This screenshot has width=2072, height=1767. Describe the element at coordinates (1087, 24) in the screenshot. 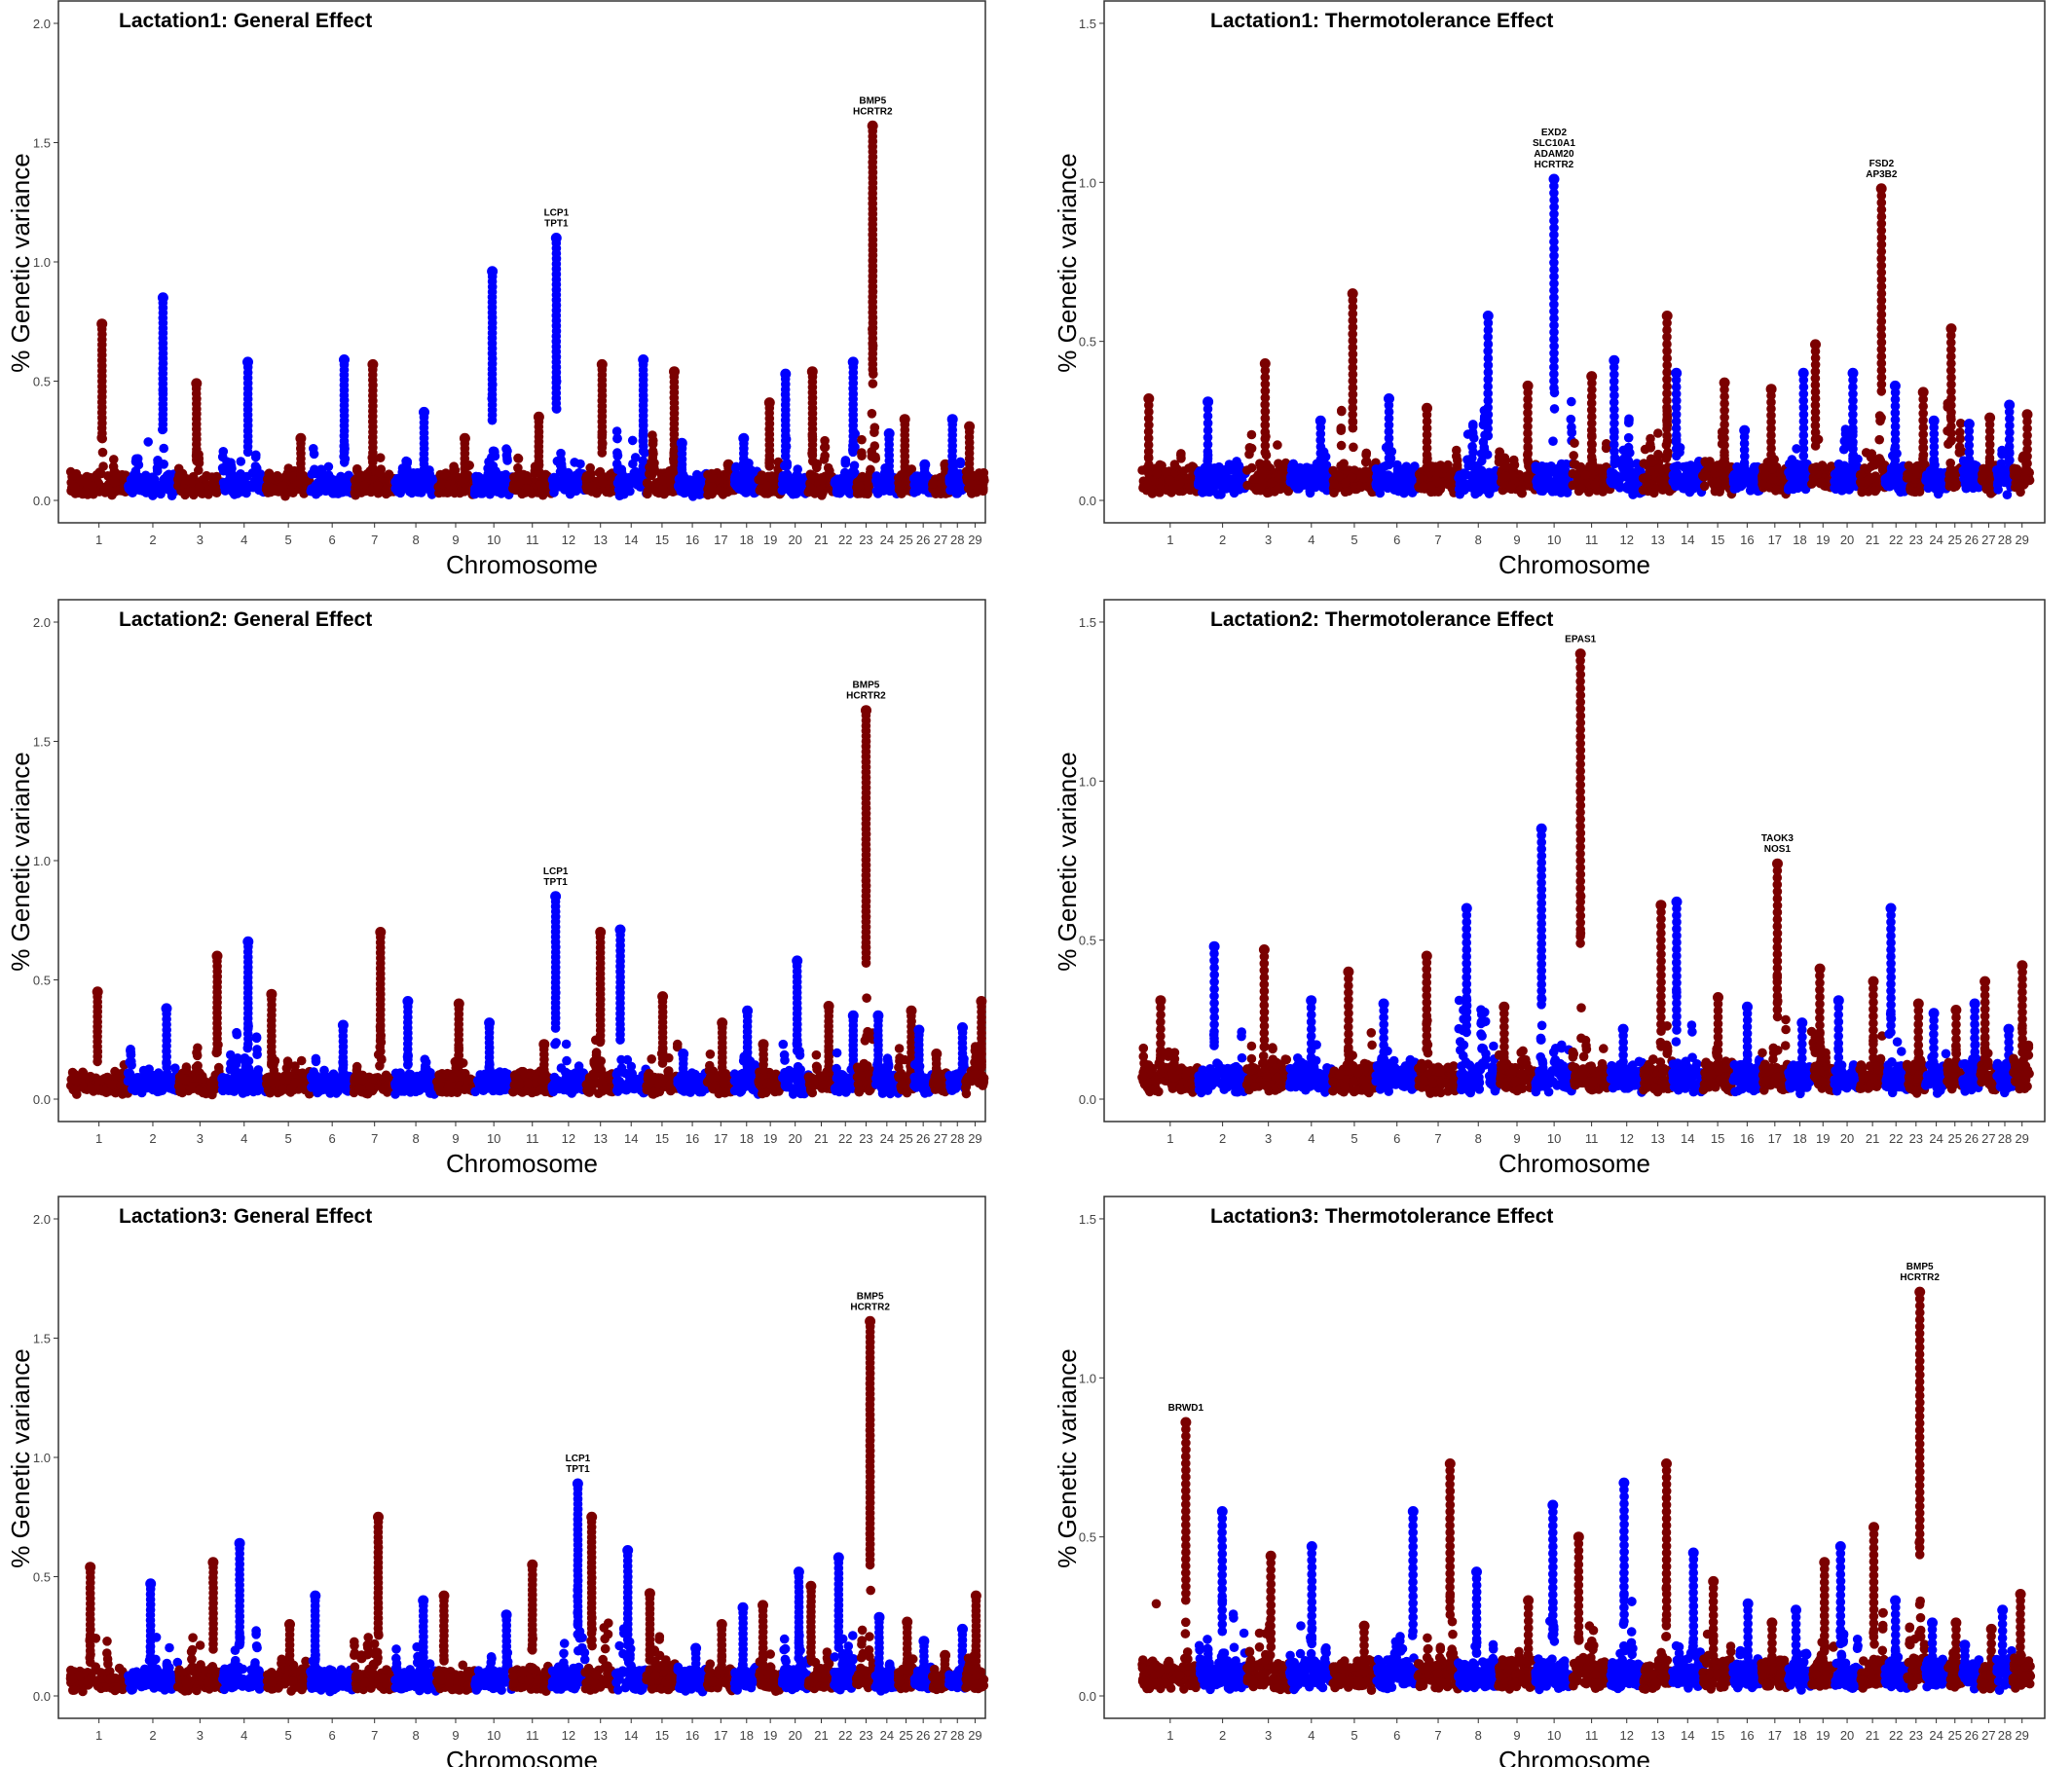

I see `y-tick-label: 1.5` at that location.